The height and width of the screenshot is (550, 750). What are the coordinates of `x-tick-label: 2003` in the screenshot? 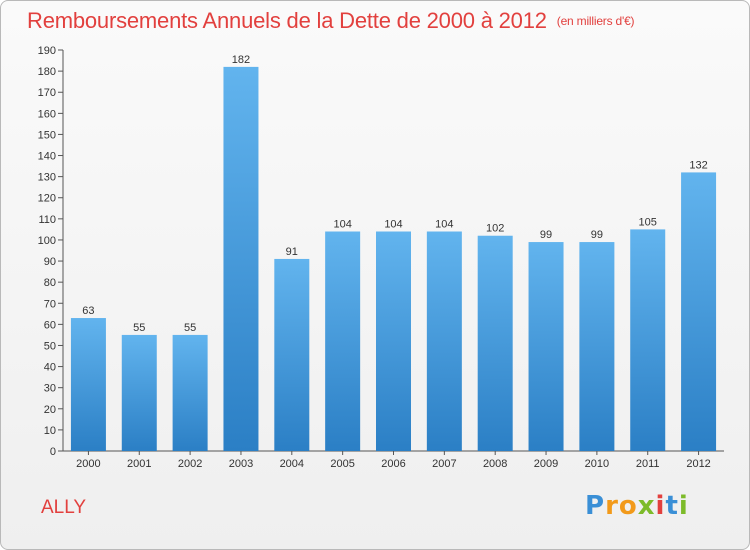 It's located at (241, 464).